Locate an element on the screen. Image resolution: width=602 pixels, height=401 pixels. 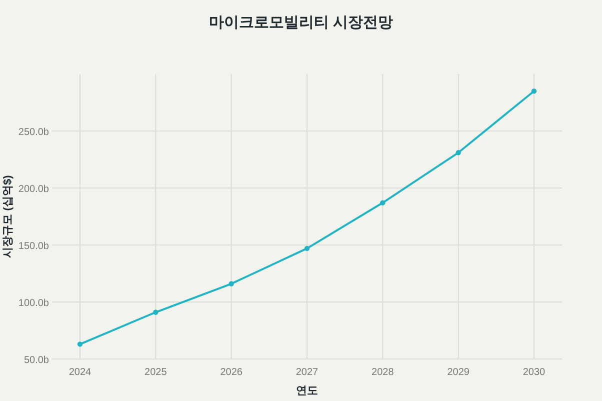
y-tick-label: 50.0b is located at coordinates (37, 360).